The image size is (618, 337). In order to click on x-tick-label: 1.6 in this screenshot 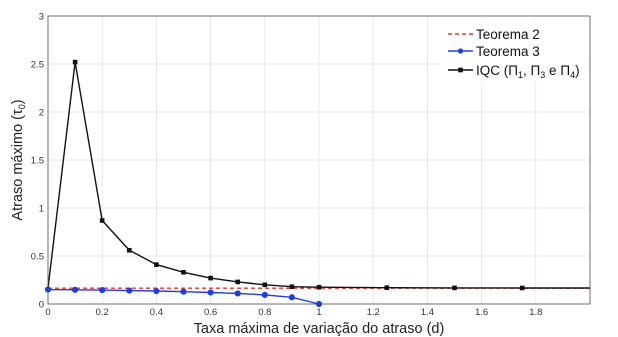, I will do `click(481, 312)`.